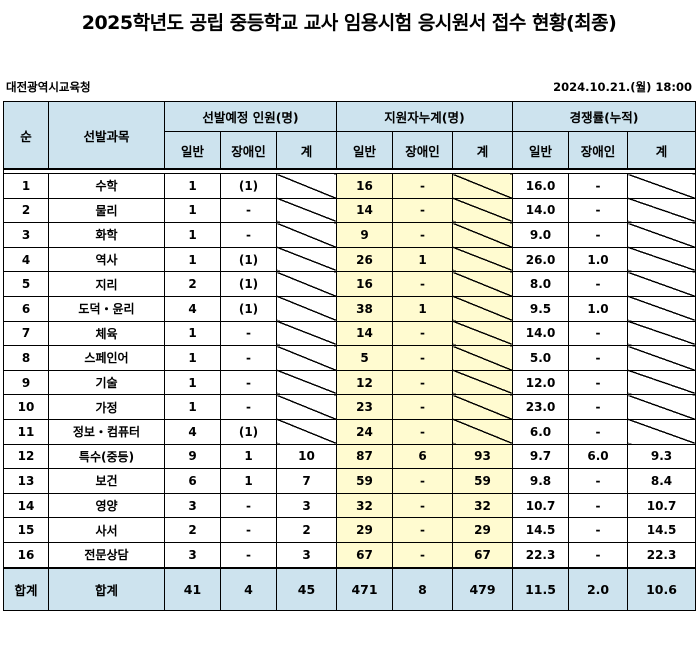 The width and height of the screenshot is (698, 654). Describe the element at coordinates (26, 407) in the screenshot. I see `row-seq: 10` at that location.